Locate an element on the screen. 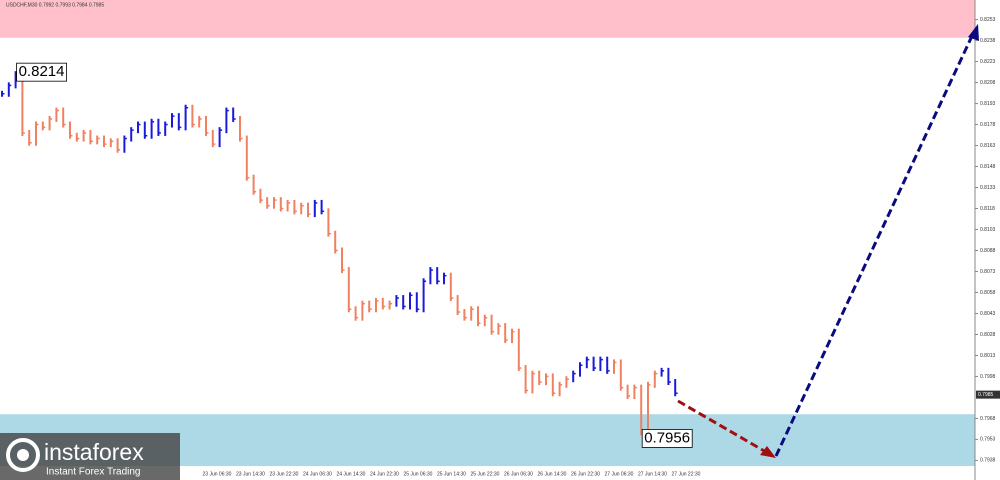 The image size is (1000, 480). y-tick-label: 0.8178 is located at coordinates (988, 125).